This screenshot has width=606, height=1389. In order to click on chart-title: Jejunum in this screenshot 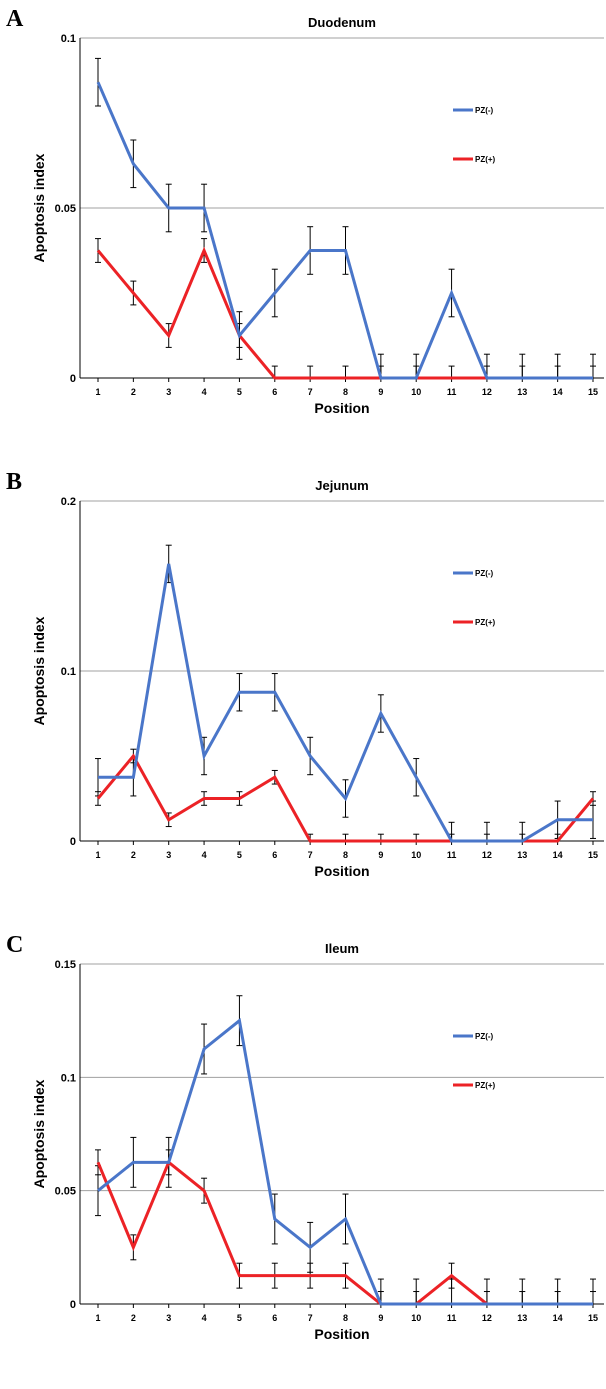, I will do `click(341, 485)`.